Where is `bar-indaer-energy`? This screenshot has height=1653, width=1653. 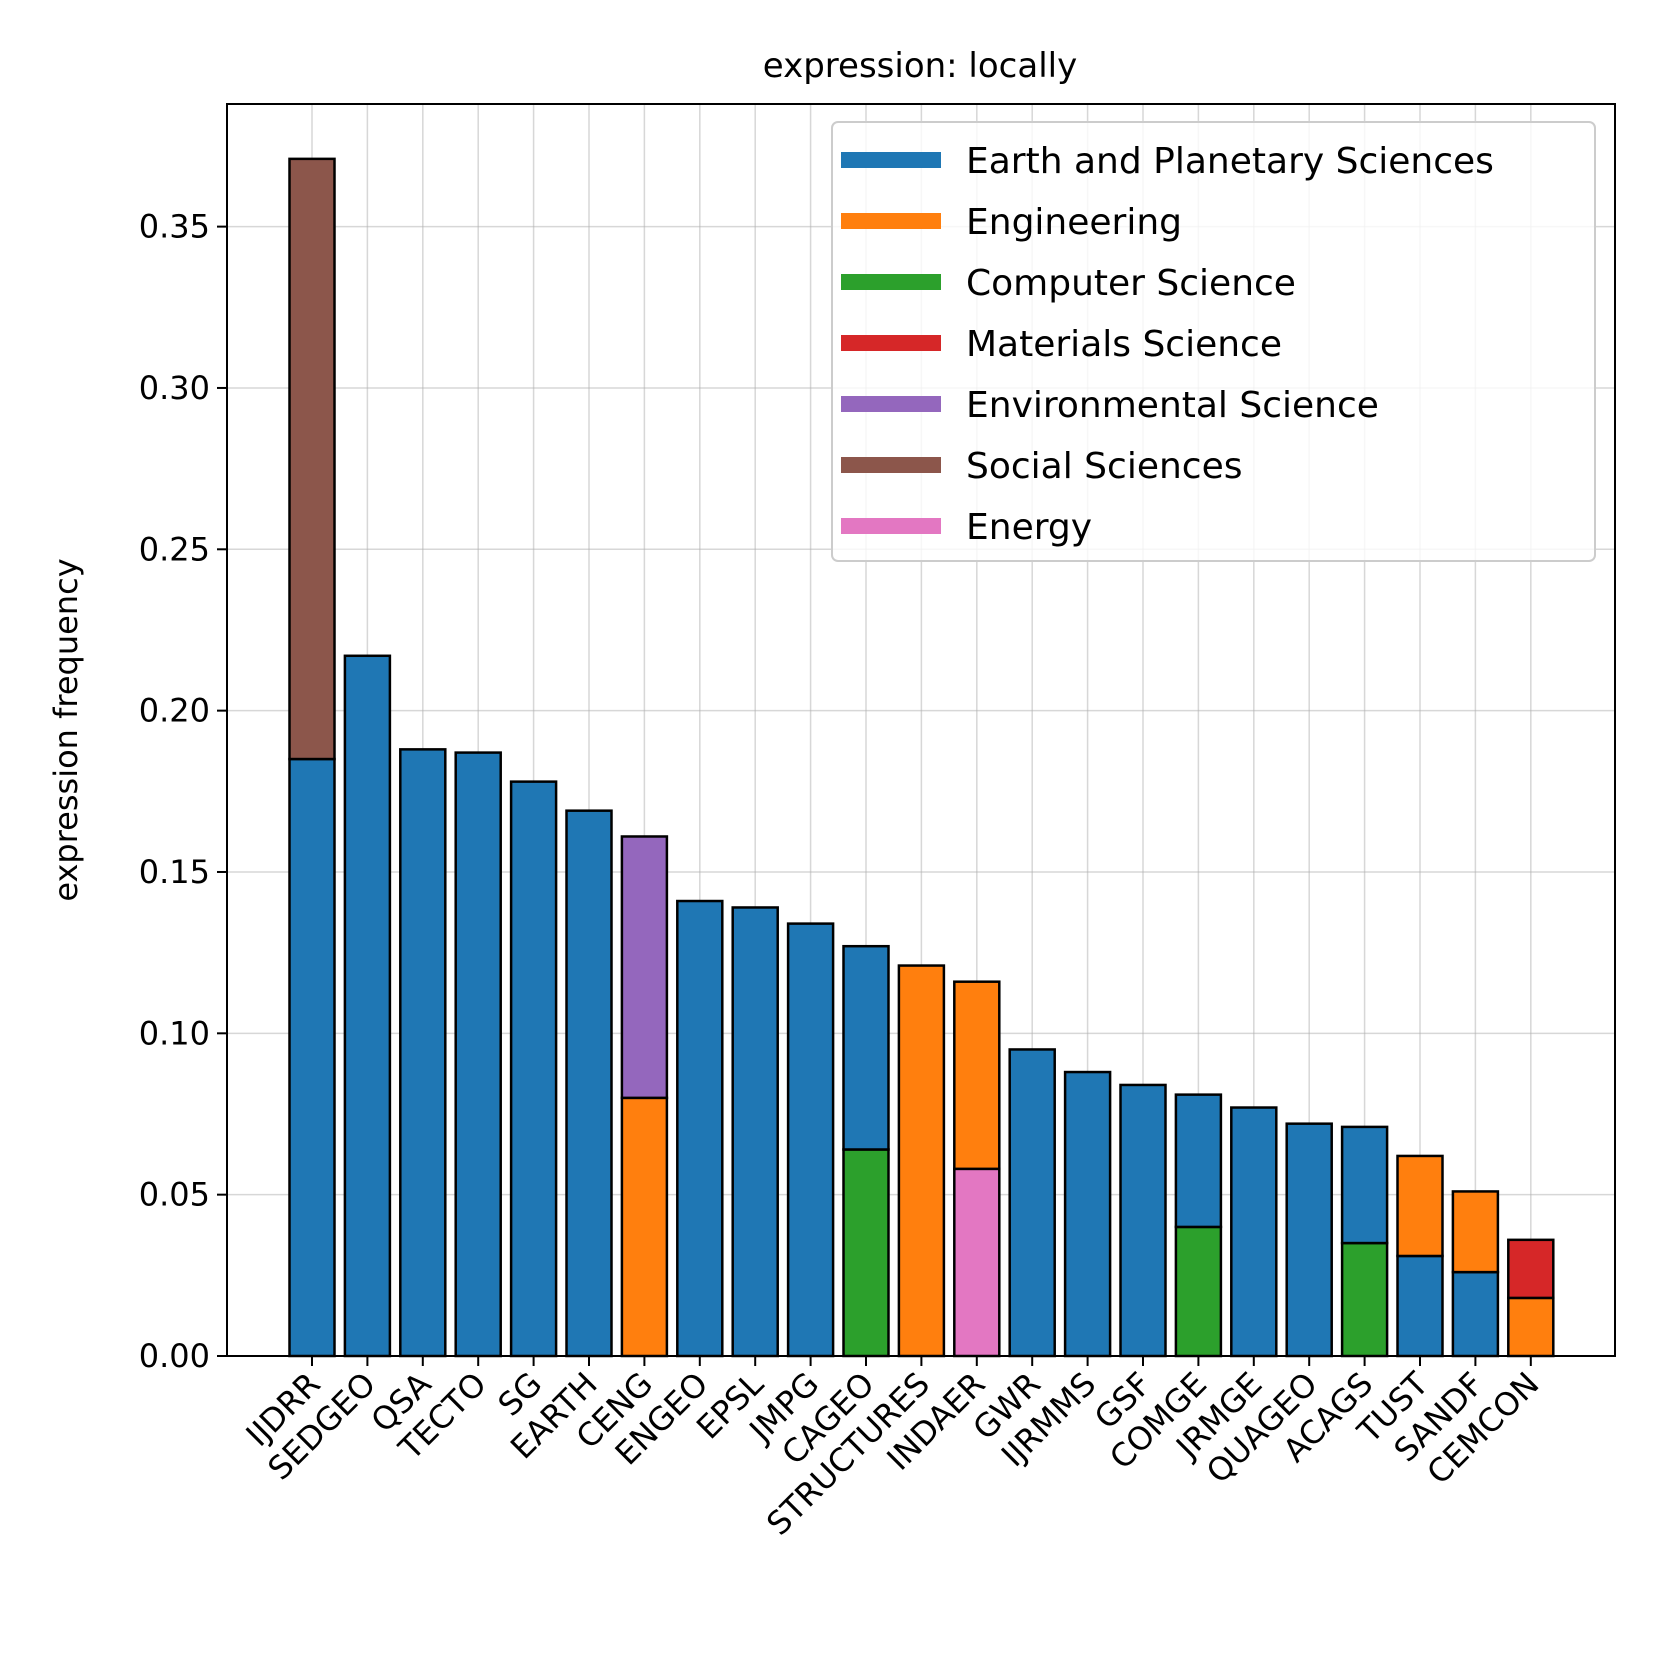
bar-indaer-energy is located at coordinates (977, 1262).